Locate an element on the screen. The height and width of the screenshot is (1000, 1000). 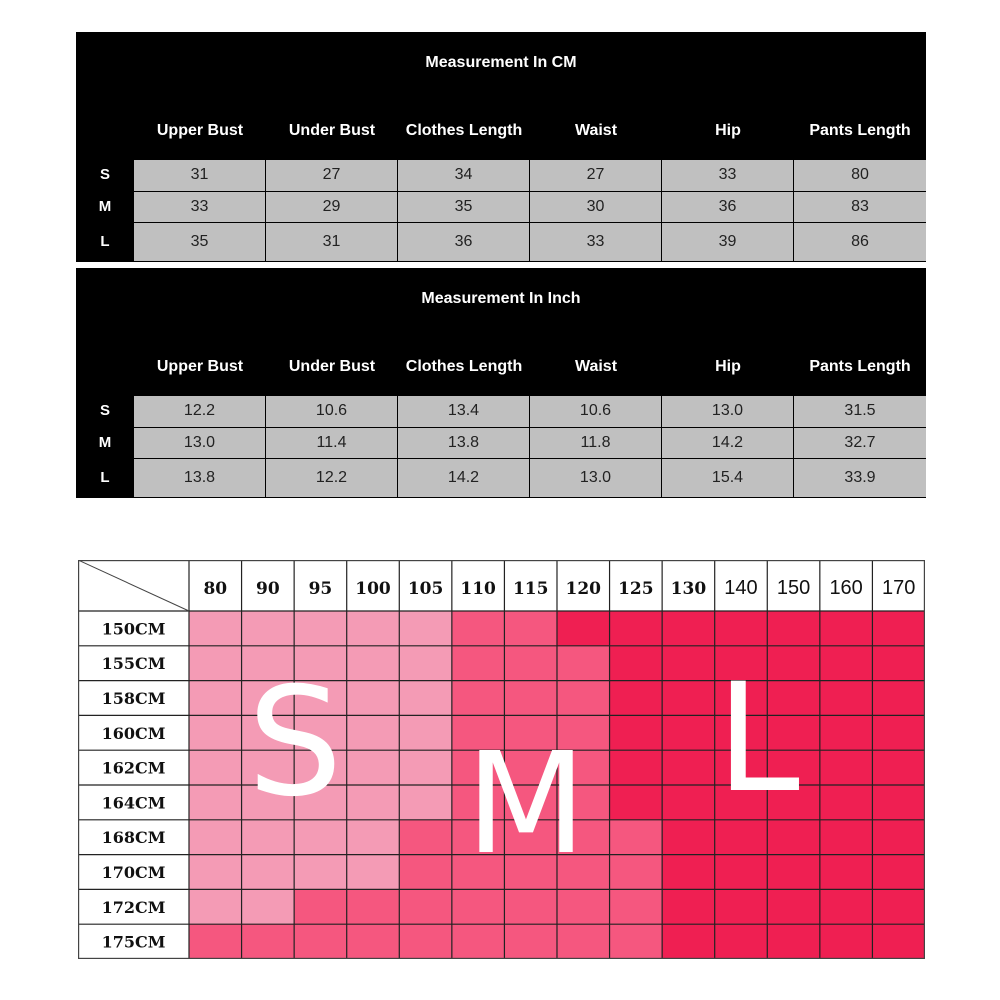
measurement-cell: 15.4 is located at coordinates (728, 478).